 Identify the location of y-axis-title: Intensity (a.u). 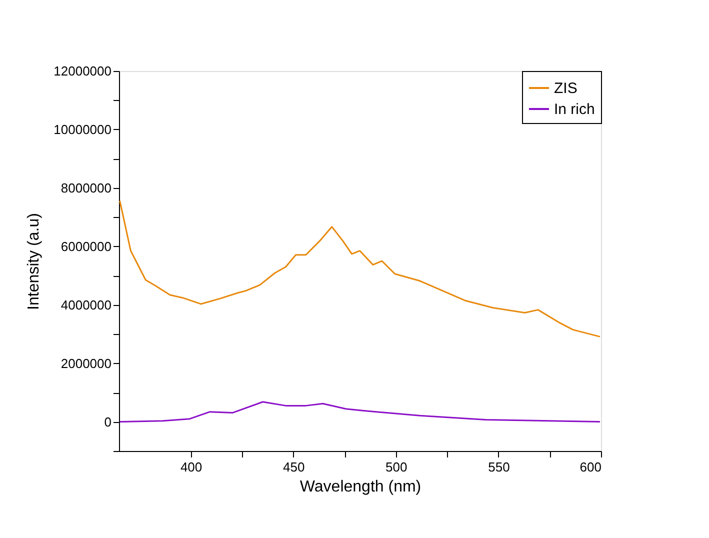
(34, 261).